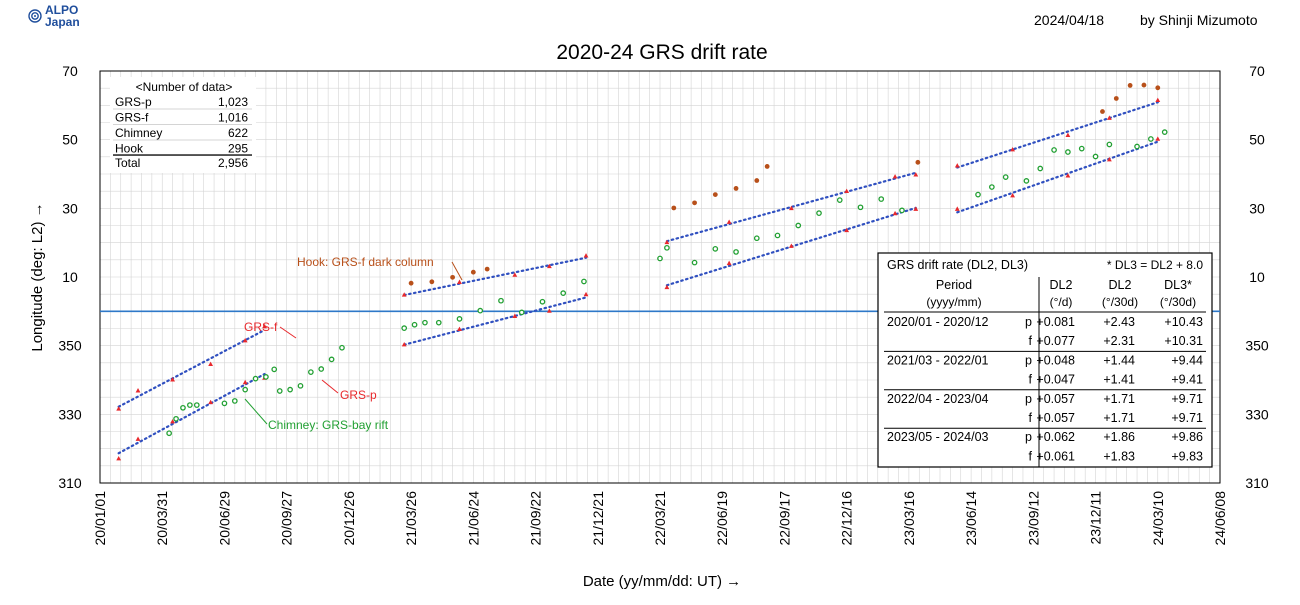  I want to click on drift-dl3-30d: +9.41, so click(1187, 380).